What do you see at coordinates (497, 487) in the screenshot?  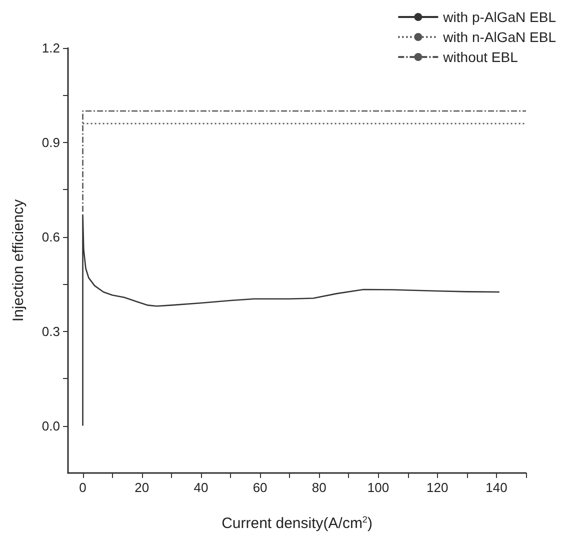 I see `x-tick-label: 140` at bounding box center [497, 487].